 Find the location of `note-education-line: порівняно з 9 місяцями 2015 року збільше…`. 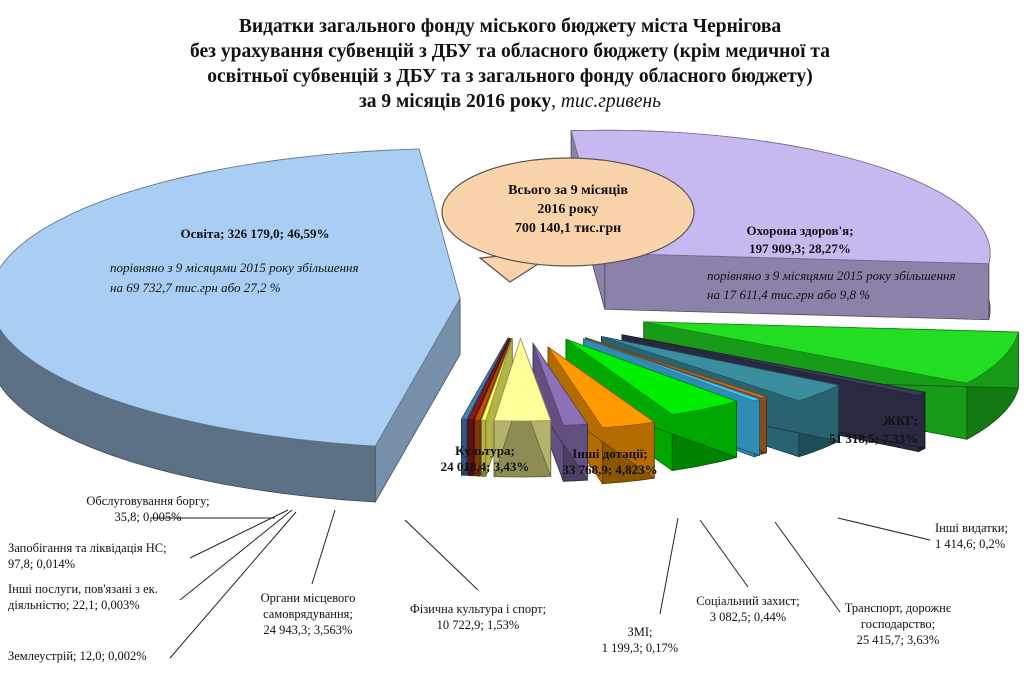

note-education-line: порівняно з 9 місяцями 2015 року збільше… is located at coordinates (234, 267).